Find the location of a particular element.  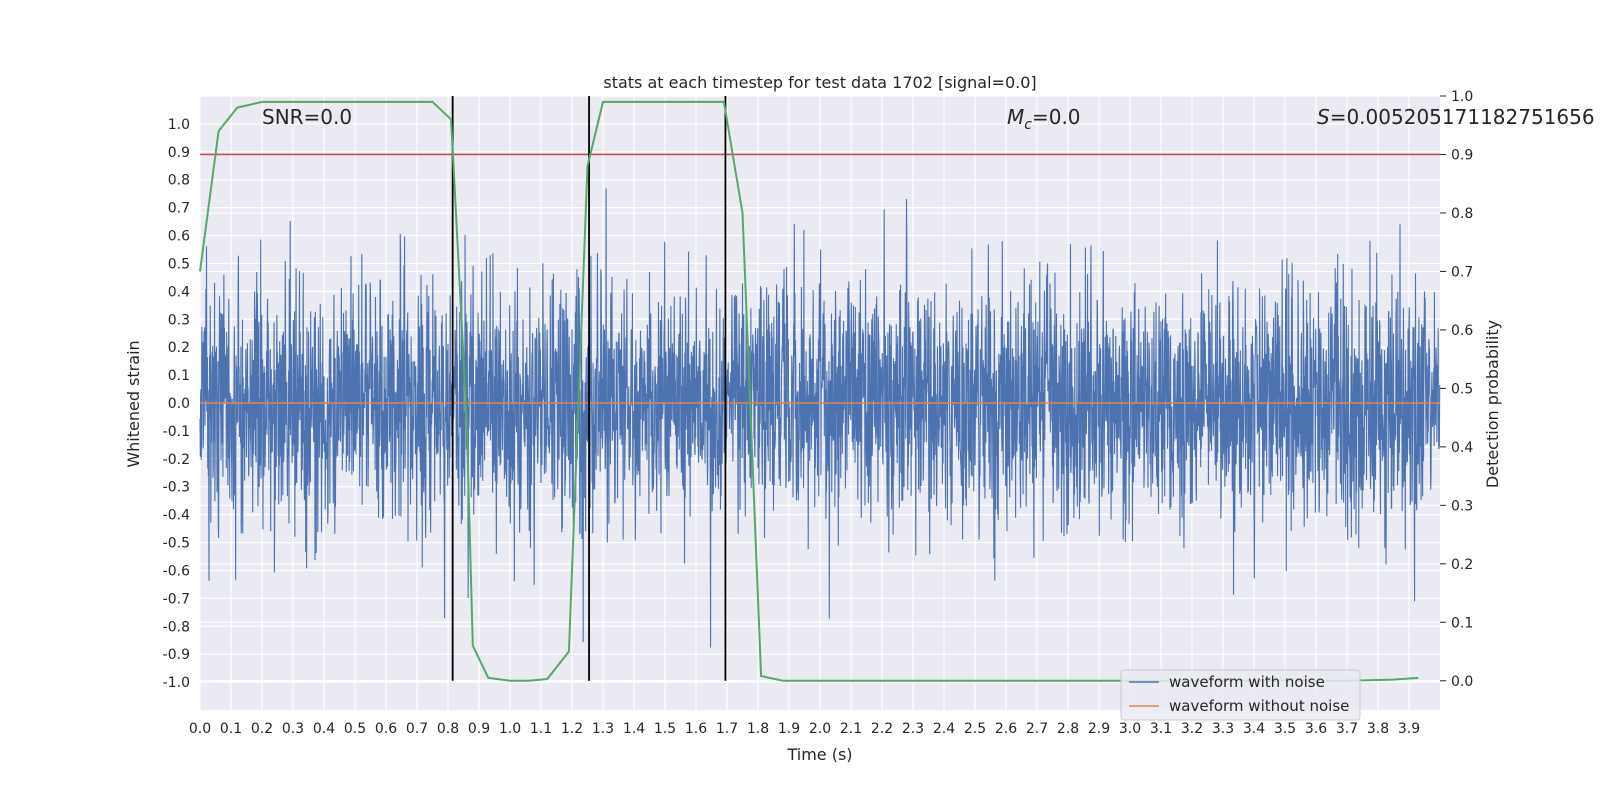

y-tick-label: -0.6 is located at coordinates (176, 571).